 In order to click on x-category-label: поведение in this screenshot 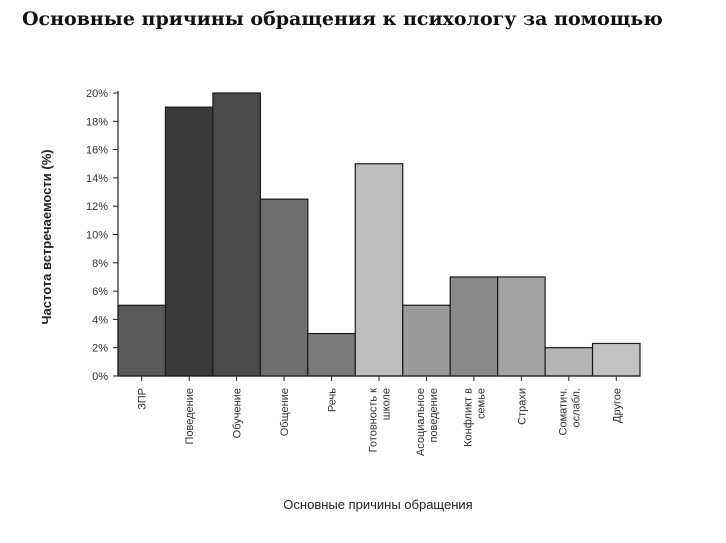, I will do `click(434, 415)`.